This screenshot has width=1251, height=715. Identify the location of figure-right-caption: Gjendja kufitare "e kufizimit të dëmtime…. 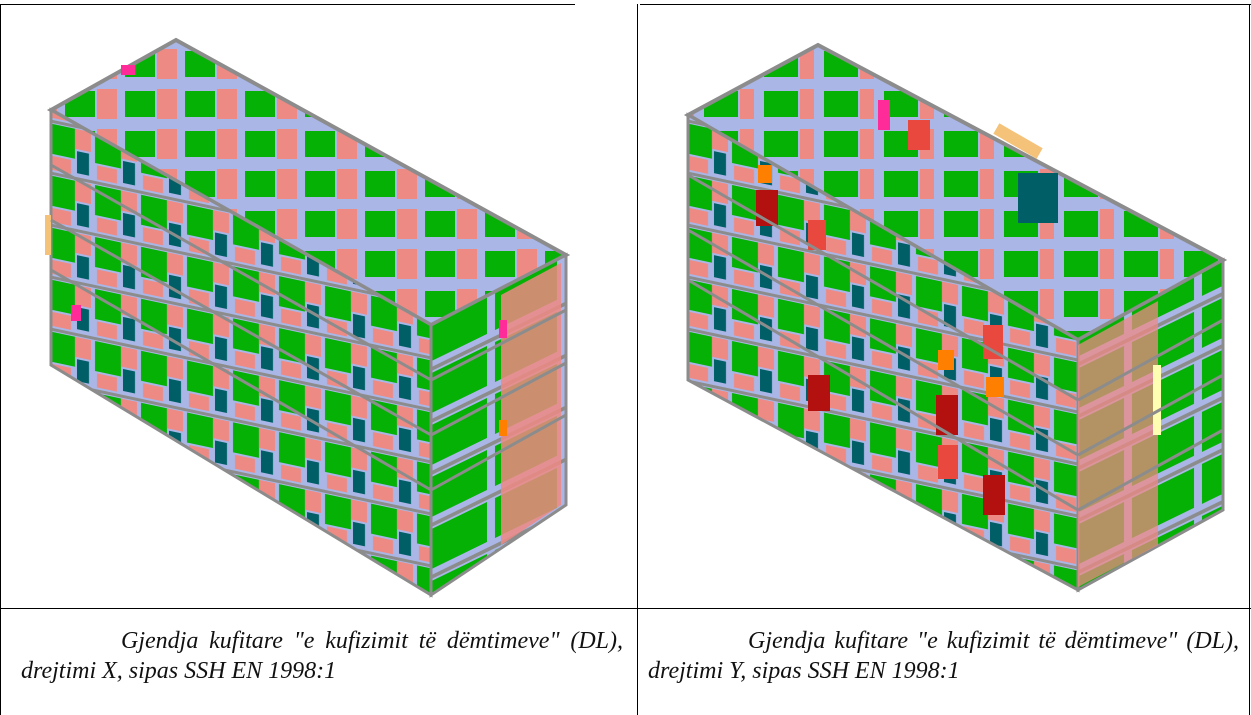
(943, 656).